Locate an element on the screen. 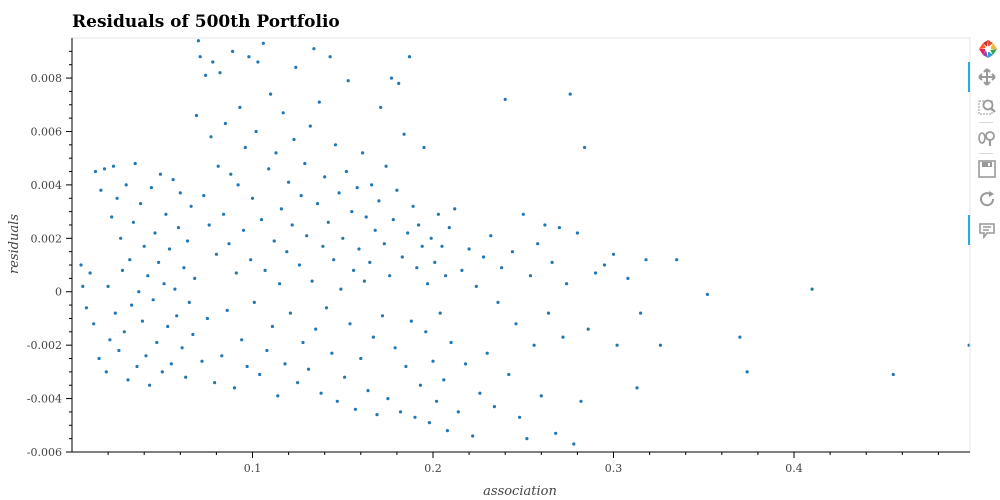  hover-icon is located at coordinates (987, 231).